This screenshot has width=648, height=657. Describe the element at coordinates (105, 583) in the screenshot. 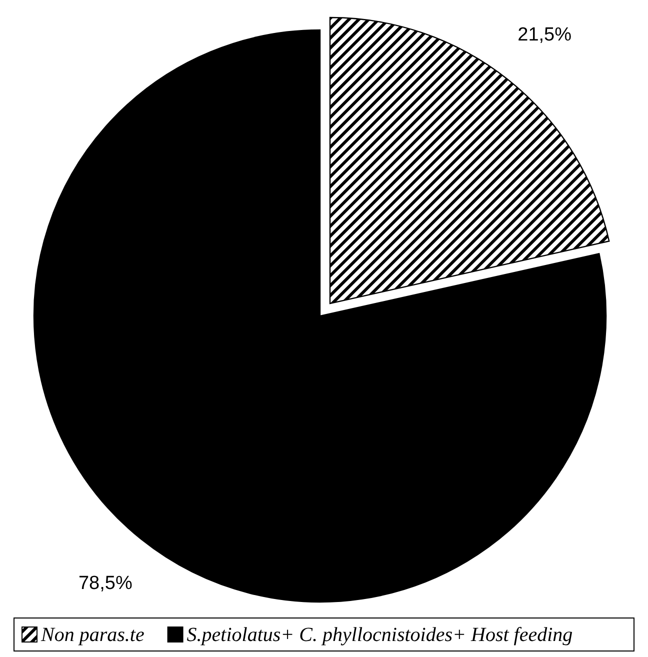

I see `data-label: 78,5%` at that location.